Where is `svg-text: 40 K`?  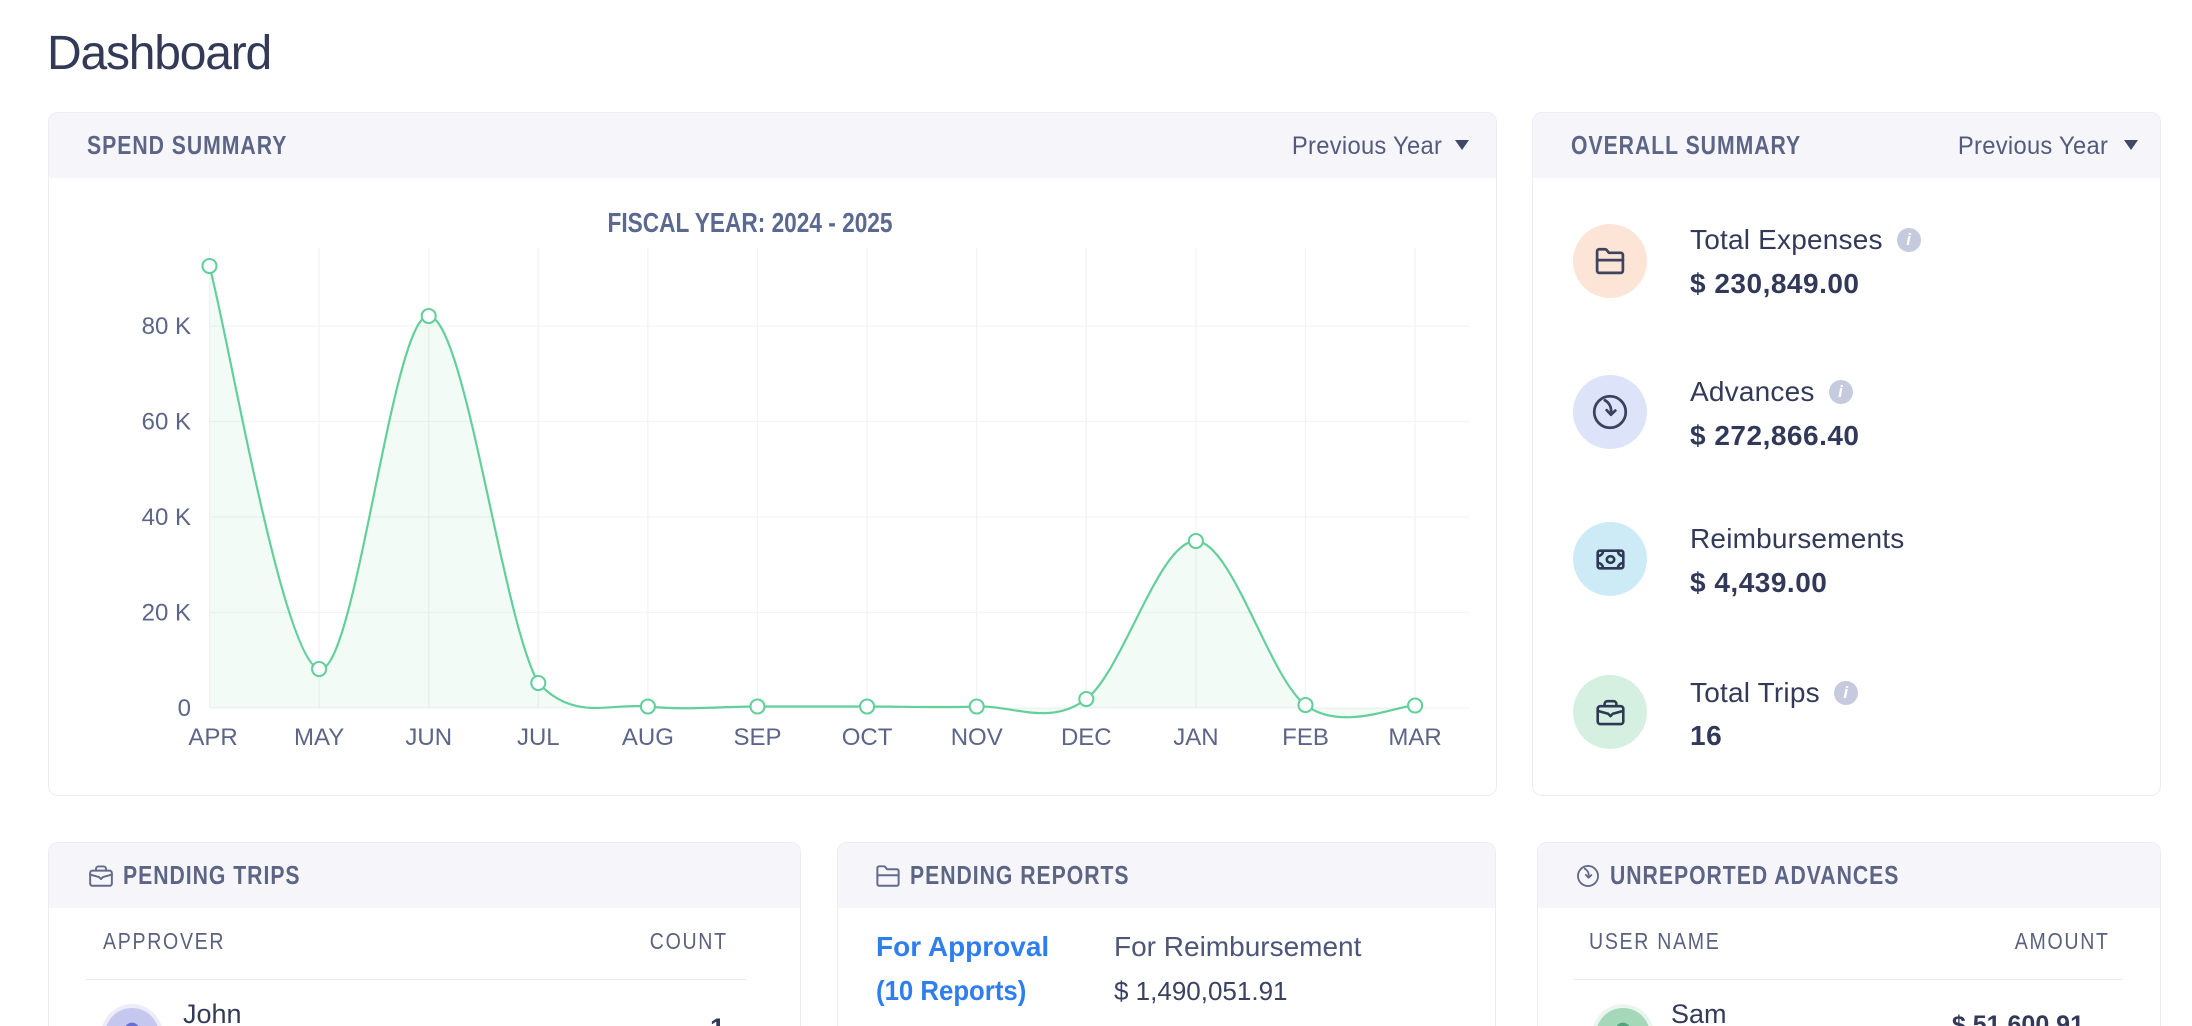 svg-text: 40 K is located at coordinates (166, 517).